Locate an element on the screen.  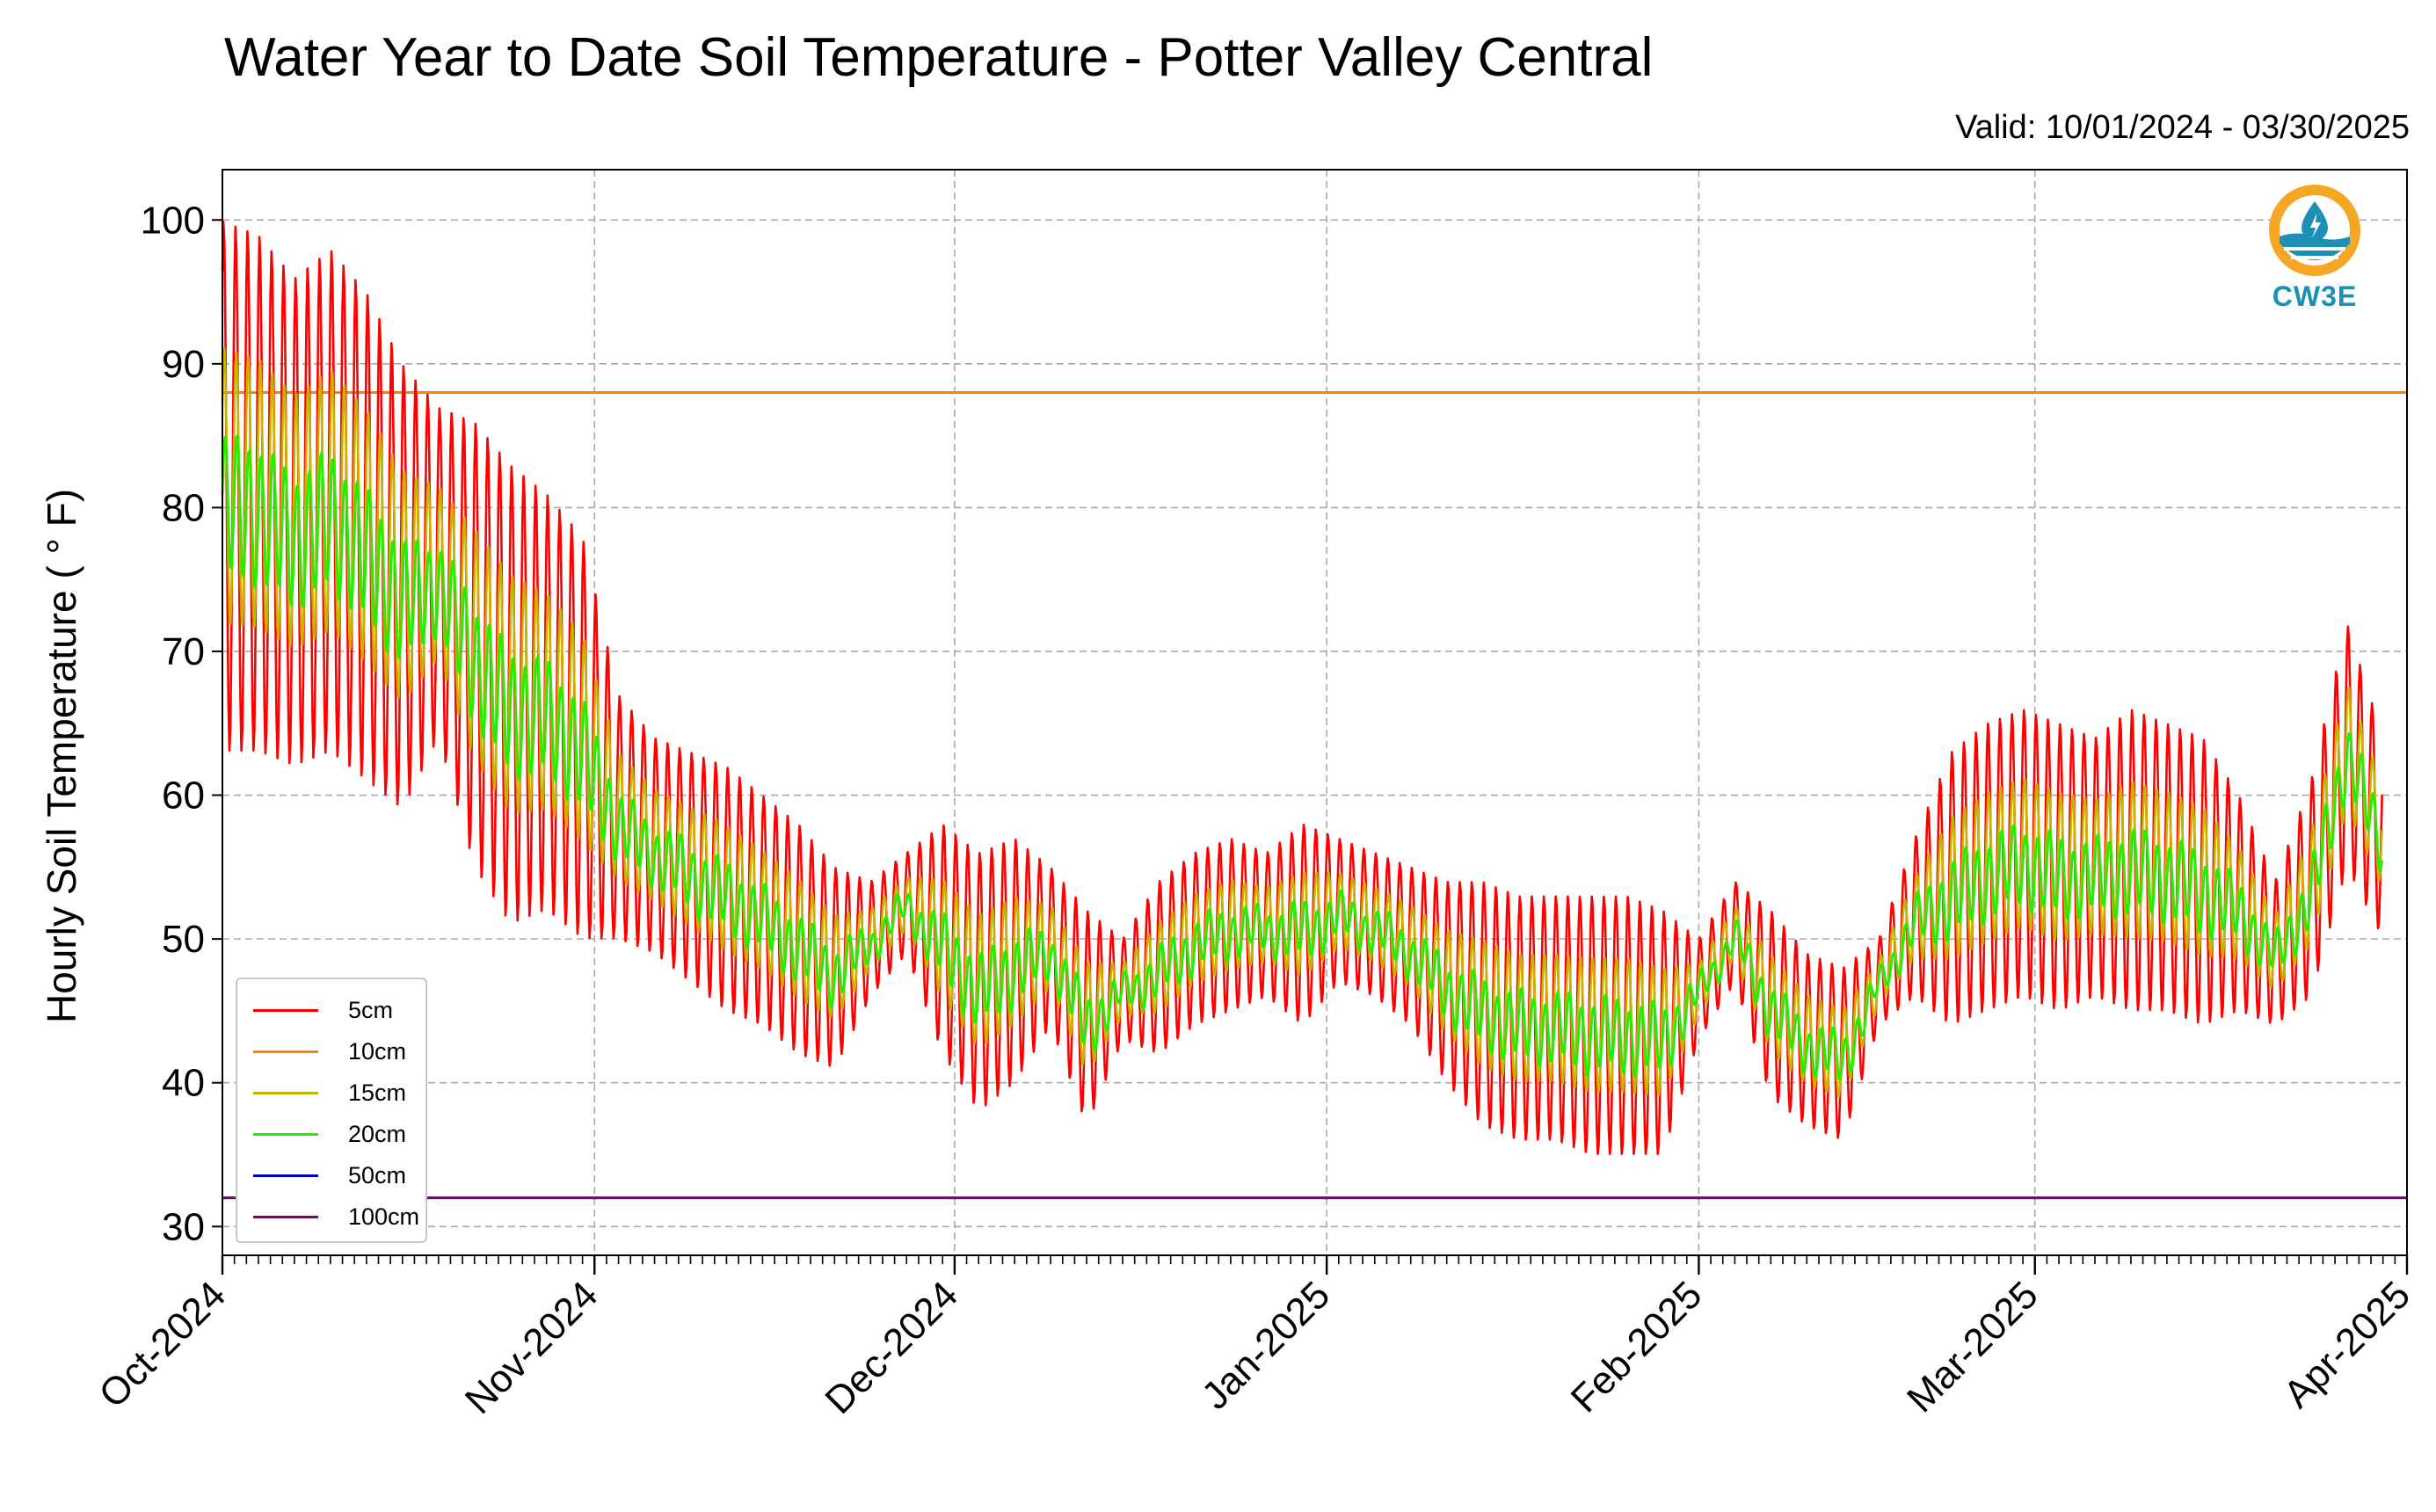
y-tick-label: 100 is located at coordinates (173, 221).